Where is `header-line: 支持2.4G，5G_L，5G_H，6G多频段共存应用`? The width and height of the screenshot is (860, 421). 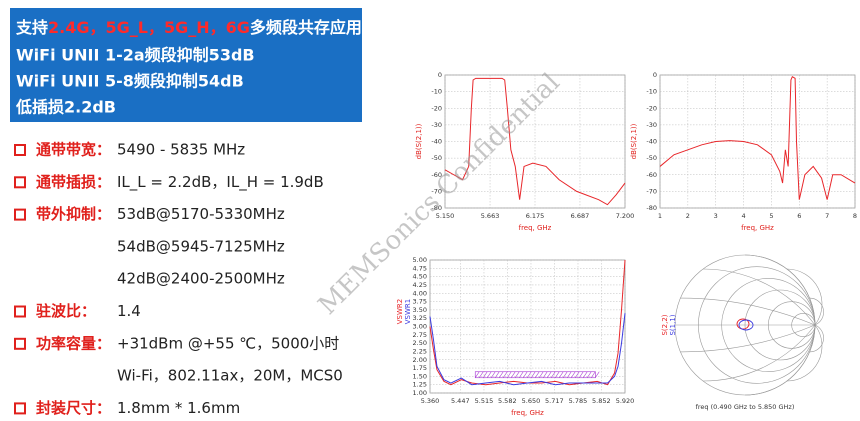
header-line: 支持2.4G，5G_L，5G_H，6G多频段共存应用 is located at coordinates (188, 27).